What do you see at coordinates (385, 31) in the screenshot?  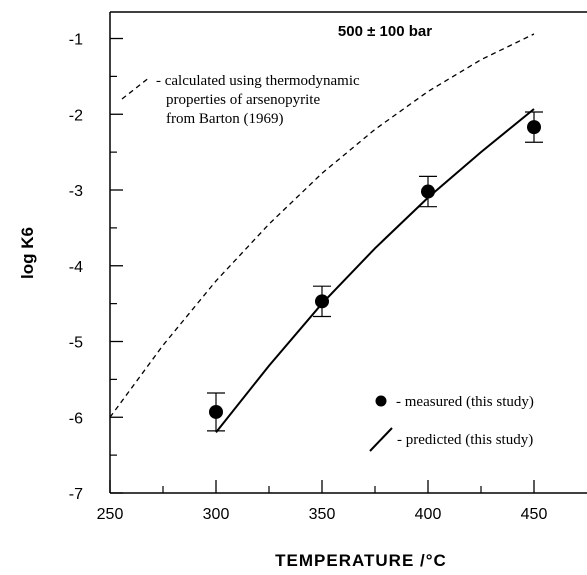 I see `chart-title: 500 ± 100 bar` at bounding box center [385, 31].